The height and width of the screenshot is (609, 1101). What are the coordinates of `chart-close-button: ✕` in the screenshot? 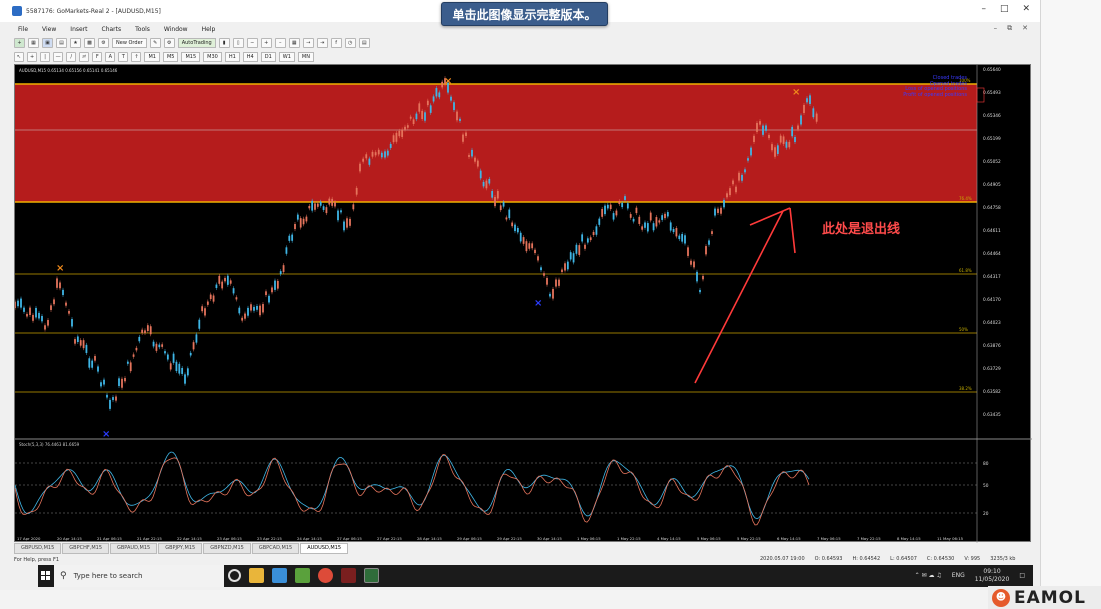 It's located at (1025, 28).